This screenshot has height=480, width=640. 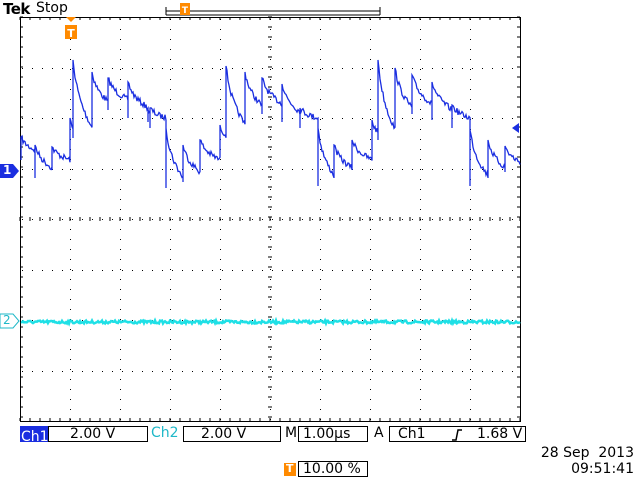 What do you see at coordinates (602, 469) in the screenshot?
I see `time-readout: 09:51:41` at bounding box center [602, 469].